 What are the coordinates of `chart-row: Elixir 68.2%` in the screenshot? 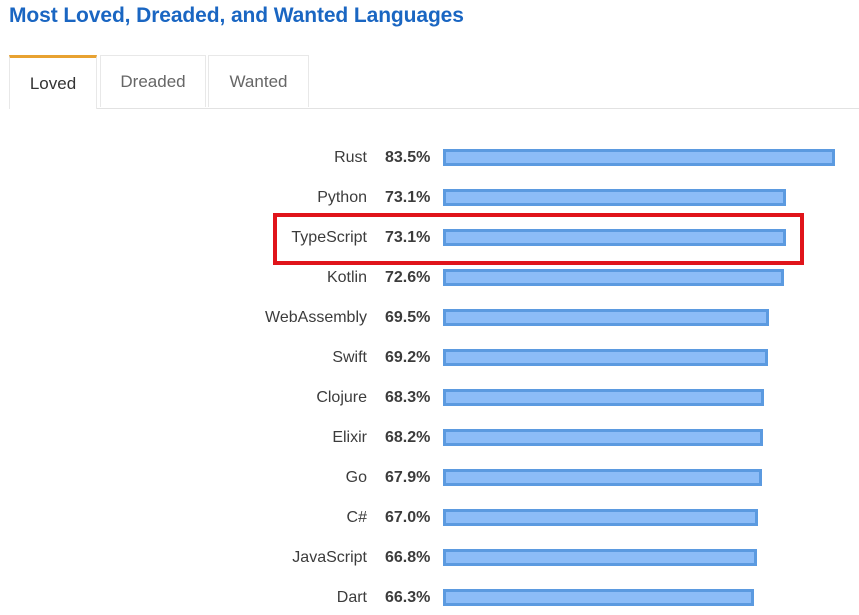 It's located at (429, 438).